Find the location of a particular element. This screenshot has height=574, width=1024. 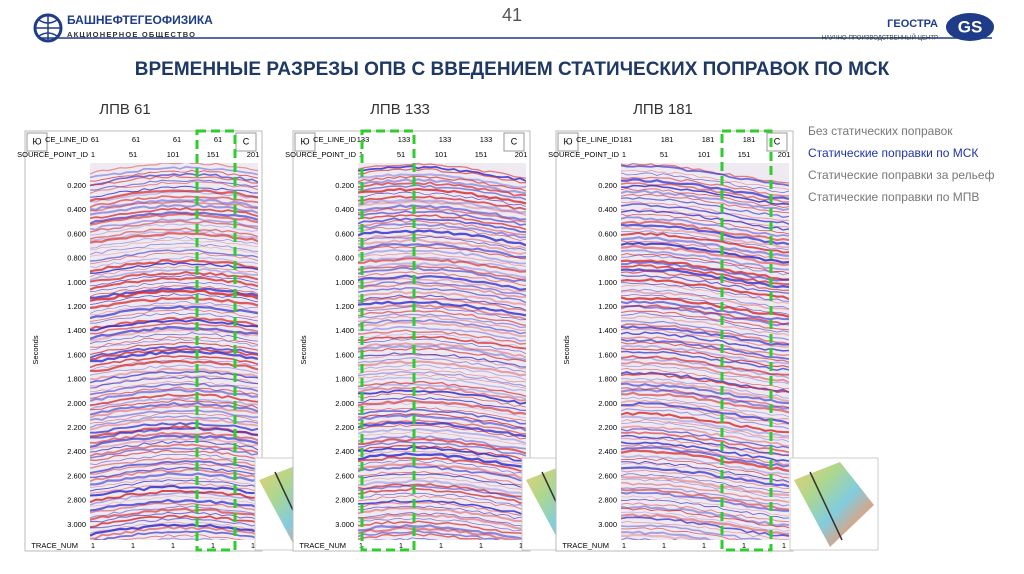

page-number: 41 is located at coordinates (512, 15).